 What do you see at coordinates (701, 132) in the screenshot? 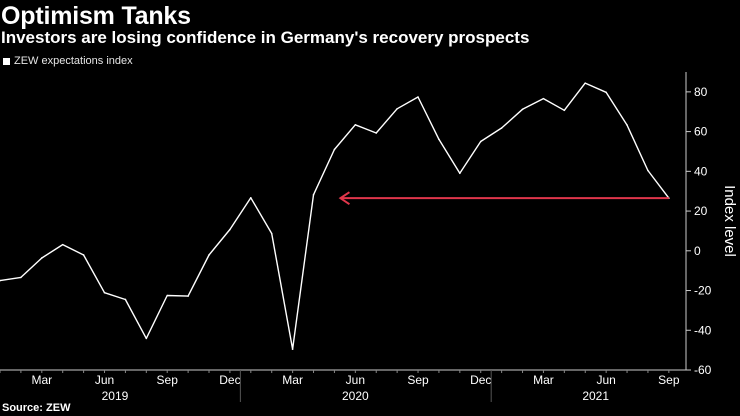
I see `y-tick-label: 60` at bounding box center [701, 132].